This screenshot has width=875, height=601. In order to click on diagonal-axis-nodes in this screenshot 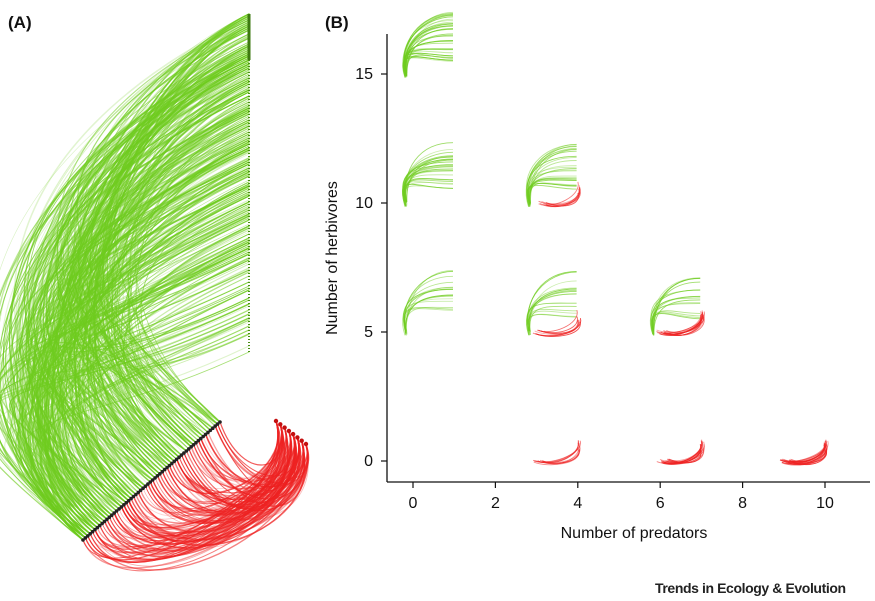, I will do `click(151, 481)`.